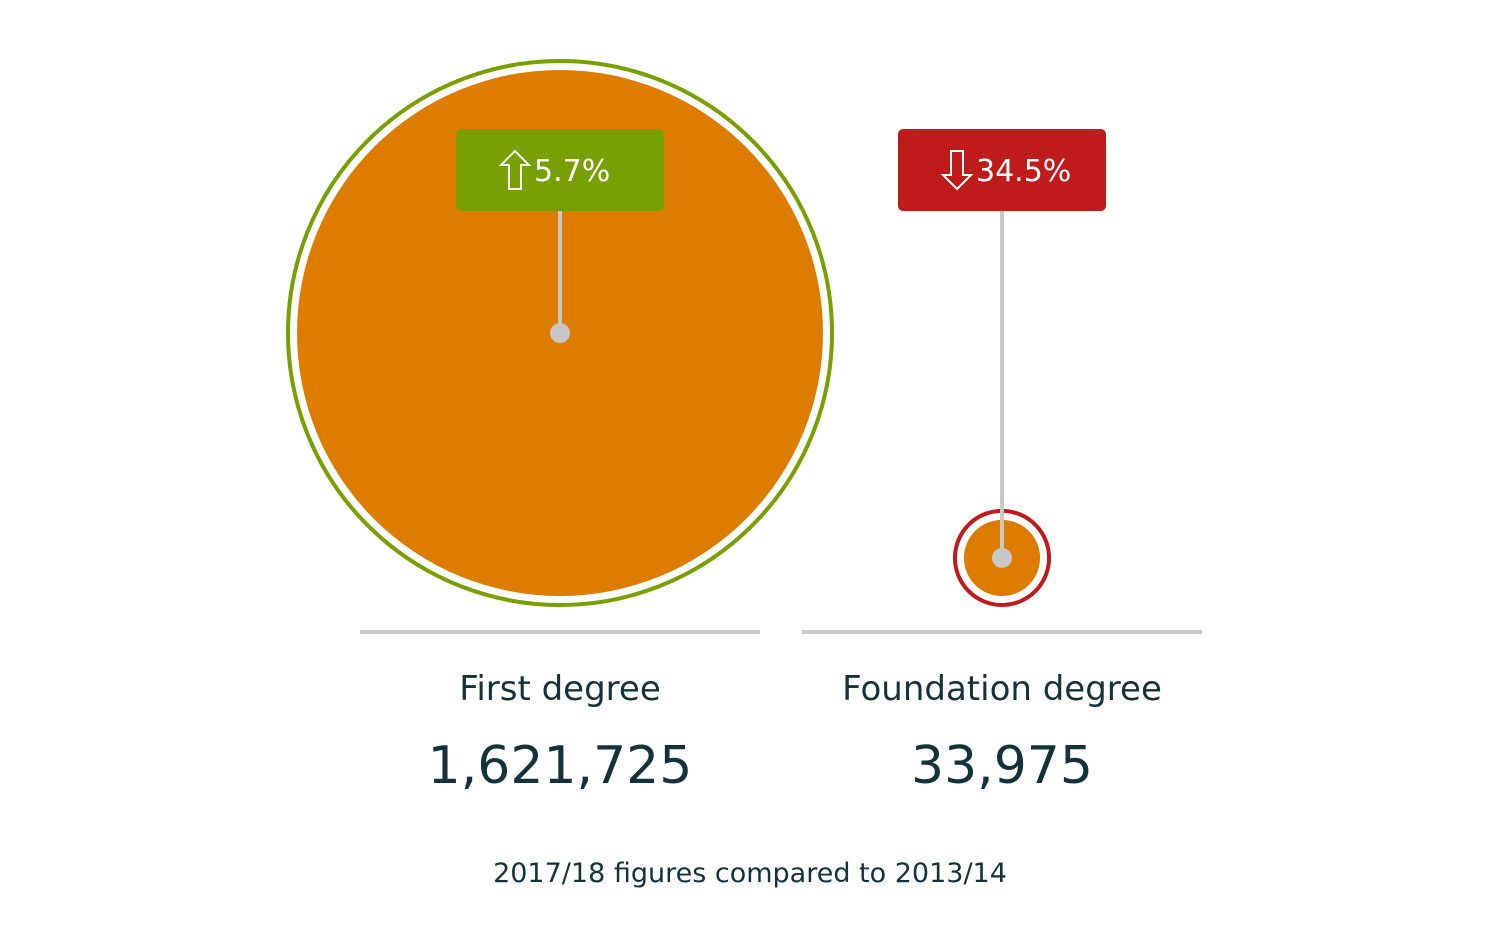 The image size is (1500, 949). Describe the element at coordinates (957, 170) in the screenshot. I see `arrow-down-icon` at that location.